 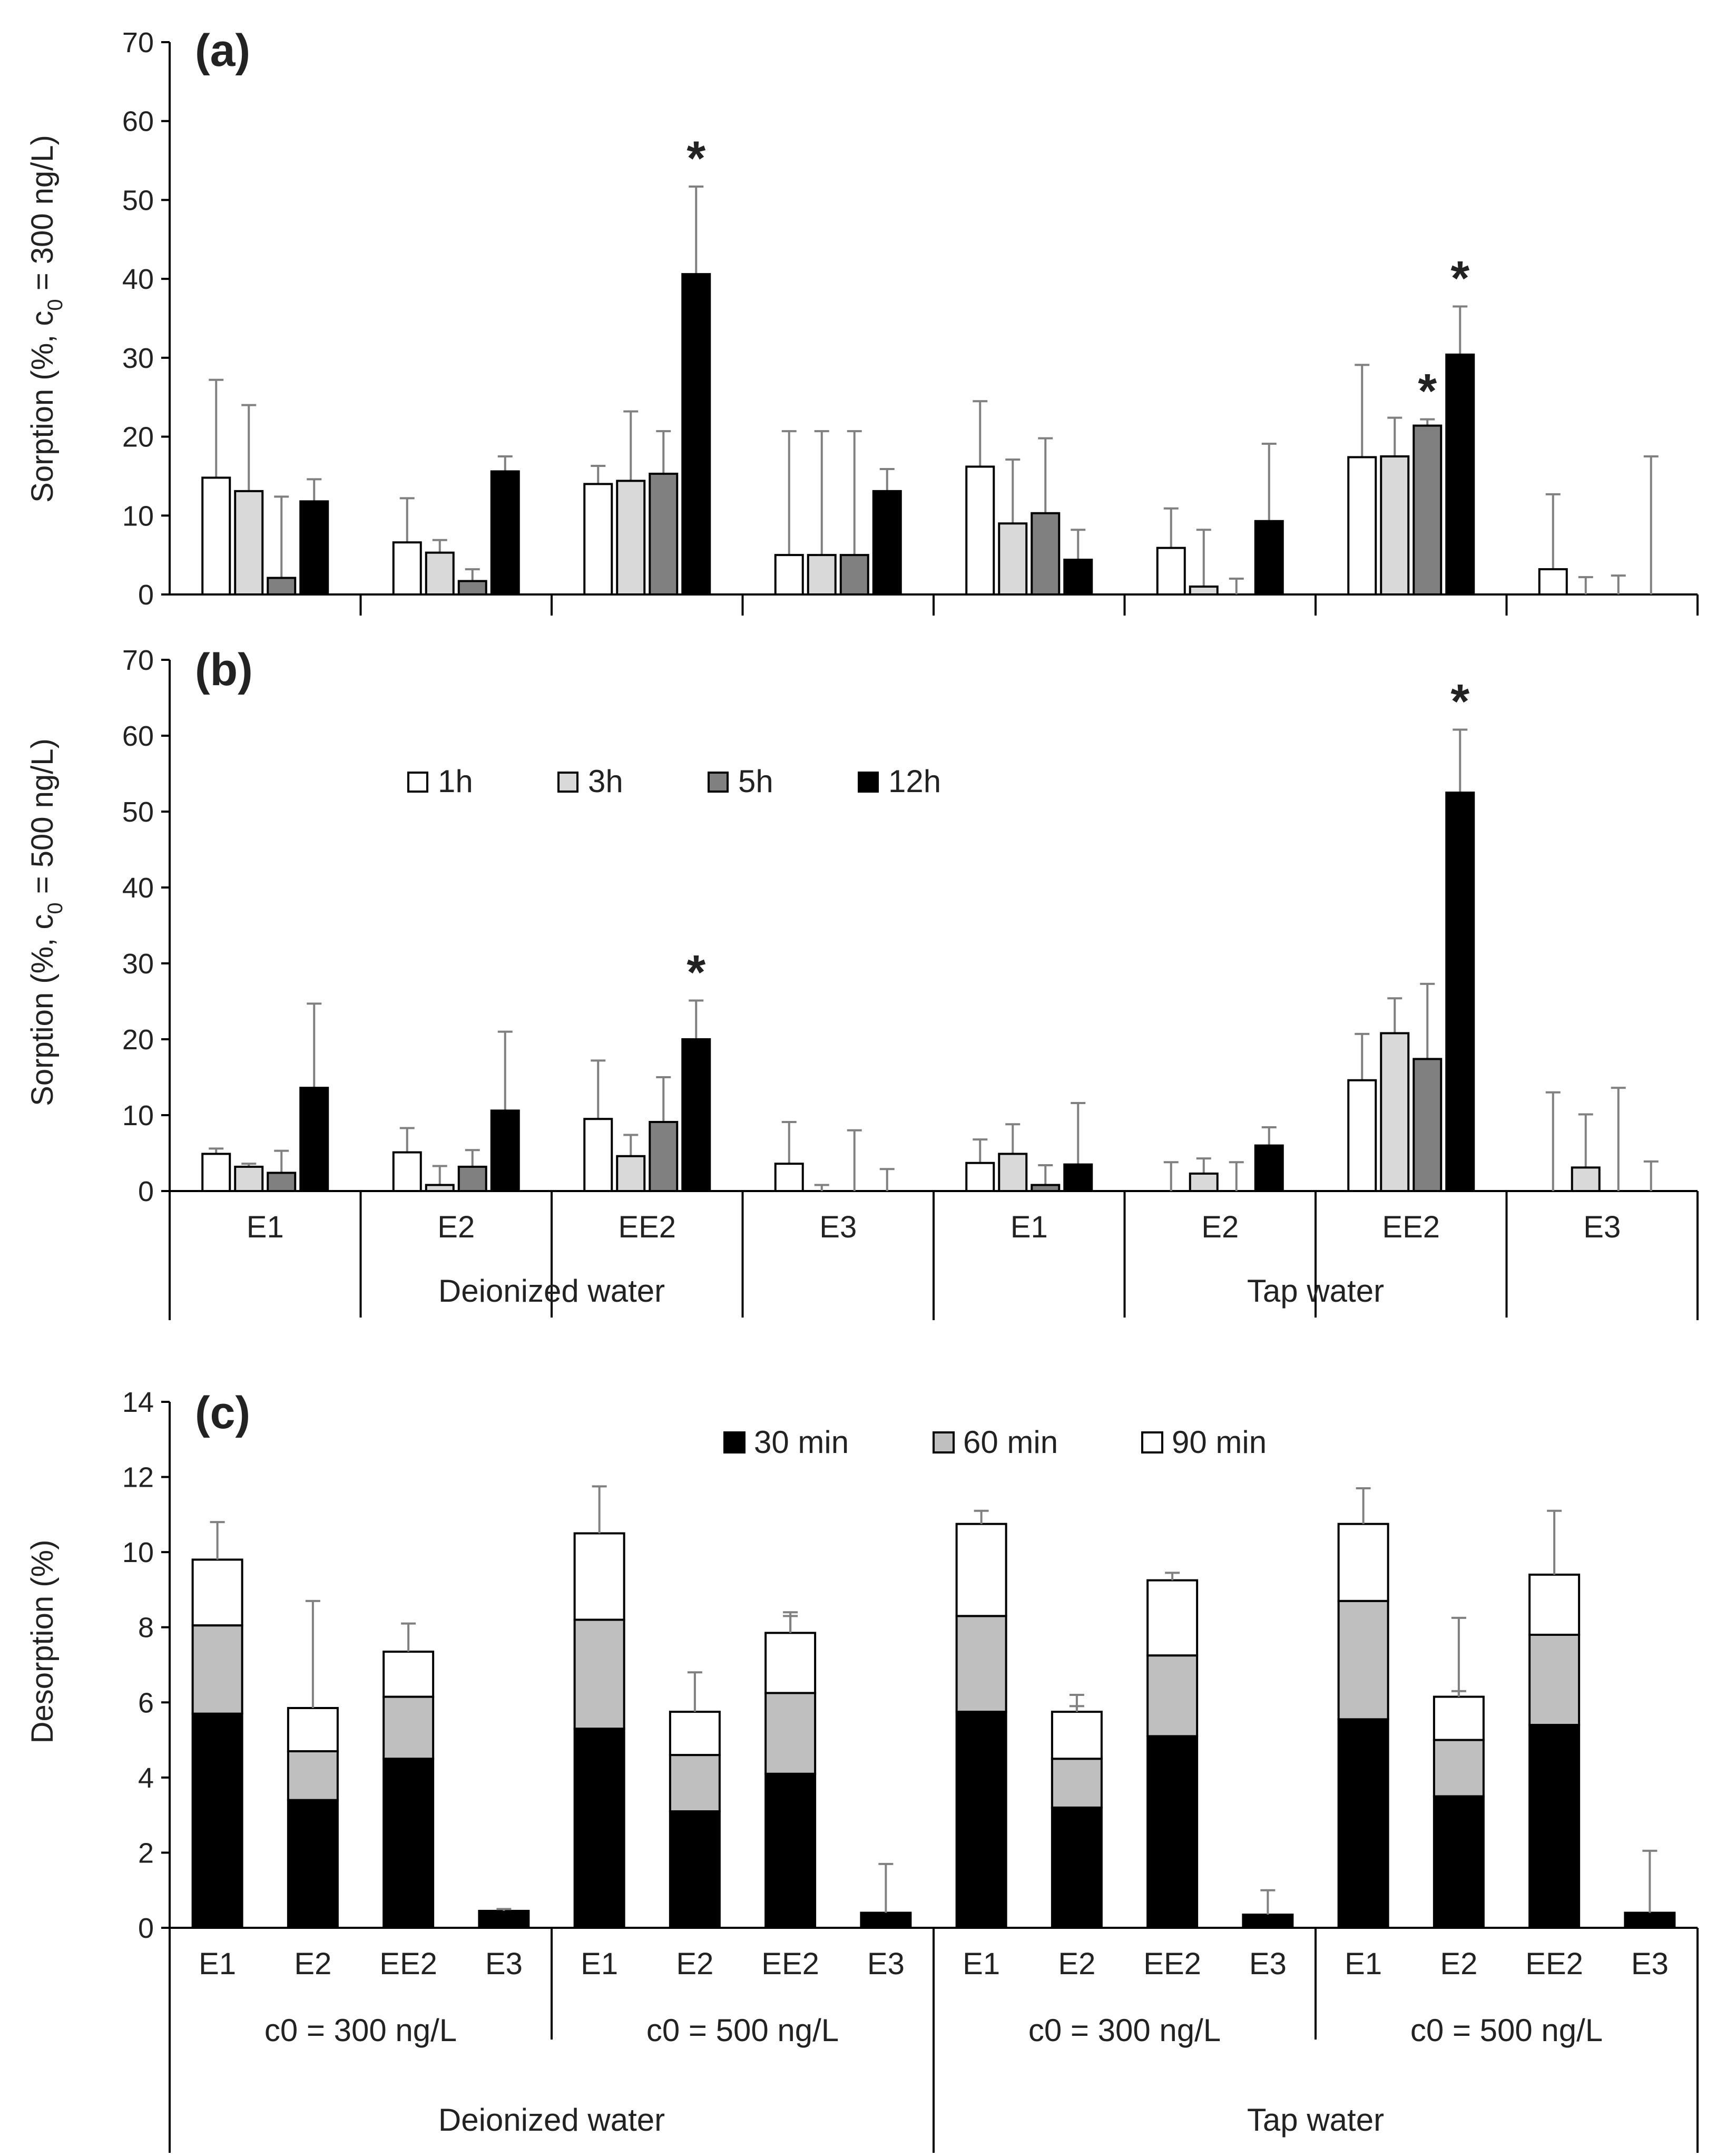 What do you see at coordinates (756, 781) in the screenshot?
I see `panel-b-legend-label: 5h` at bounding box center [756, 781].